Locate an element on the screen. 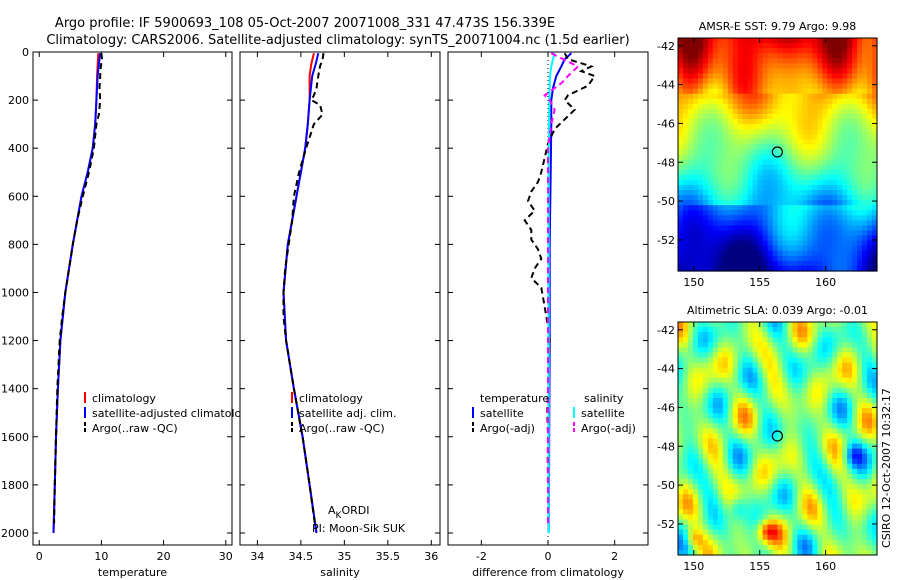 This screenshot has width=900, height=580. series-group is located at coordinates (78, 293).